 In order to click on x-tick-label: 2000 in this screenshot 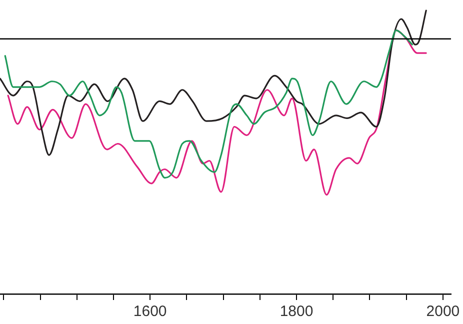, I will do `click(443, 311)`.